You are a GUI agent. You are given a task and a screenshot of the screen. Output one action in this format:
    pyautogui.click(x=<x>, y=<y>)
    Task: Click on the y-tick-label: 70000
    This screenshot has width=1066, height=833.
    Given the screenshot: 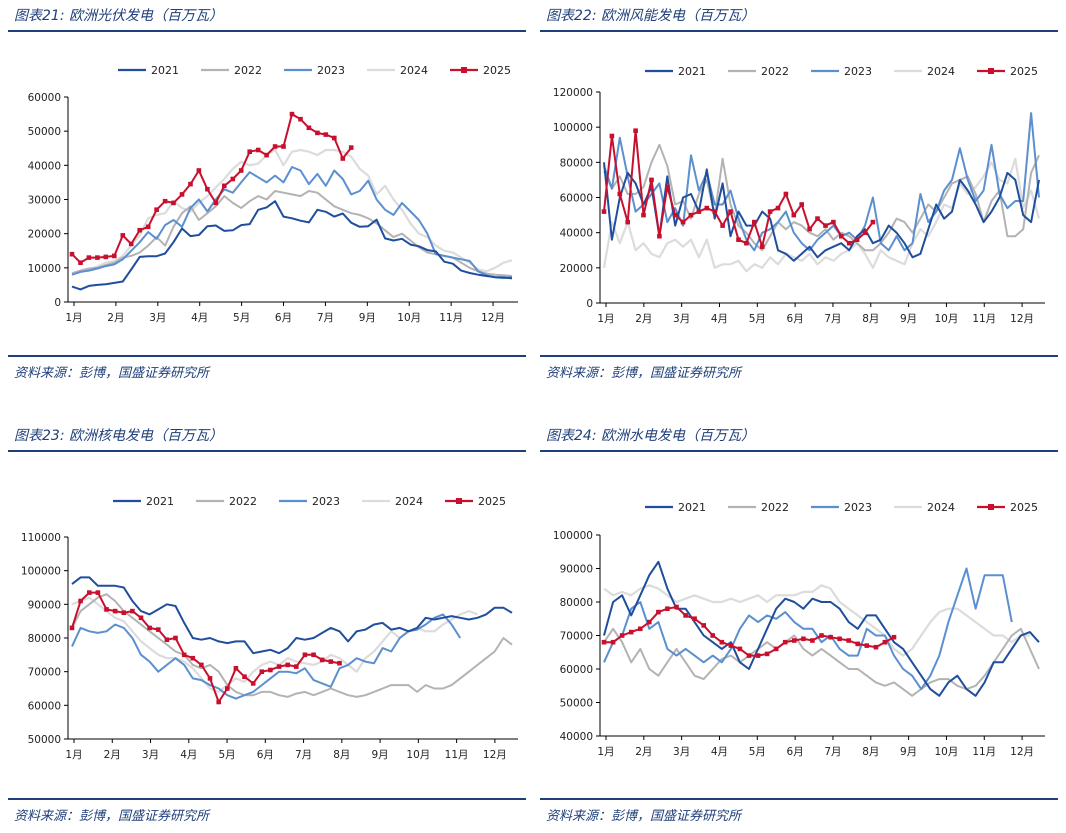 What is the action you would take?
    pyautogui.click(x=44, y=673)
    